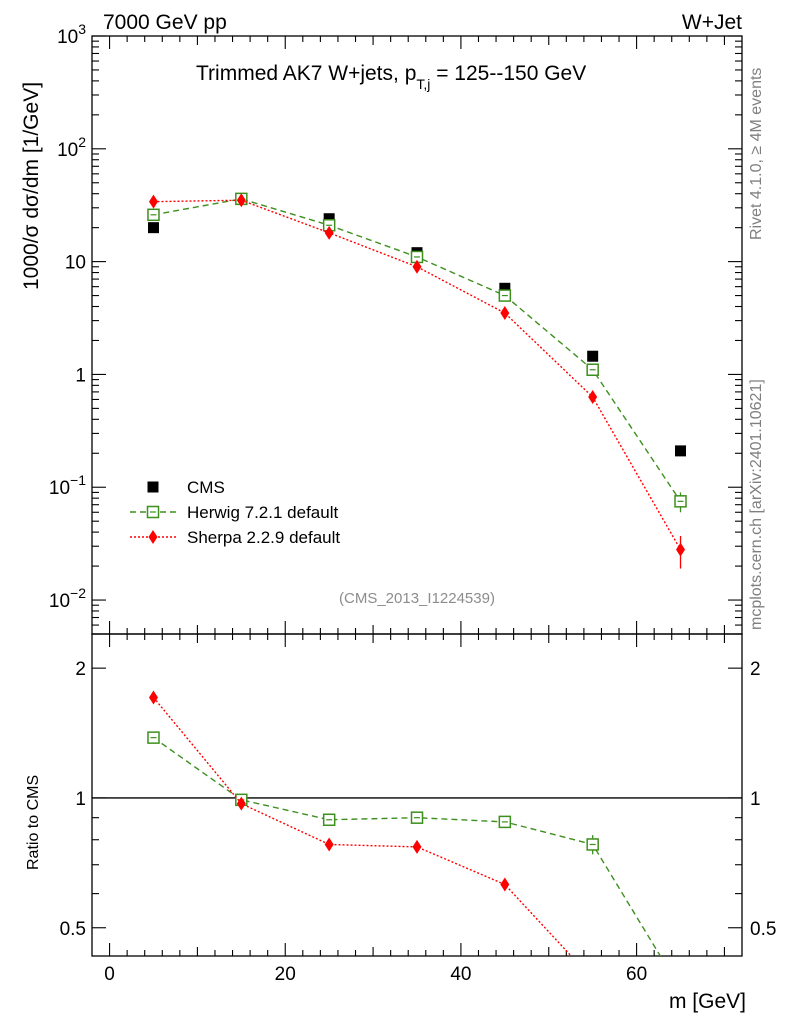  I want to click on ratio-series-line, so click(362, 826).